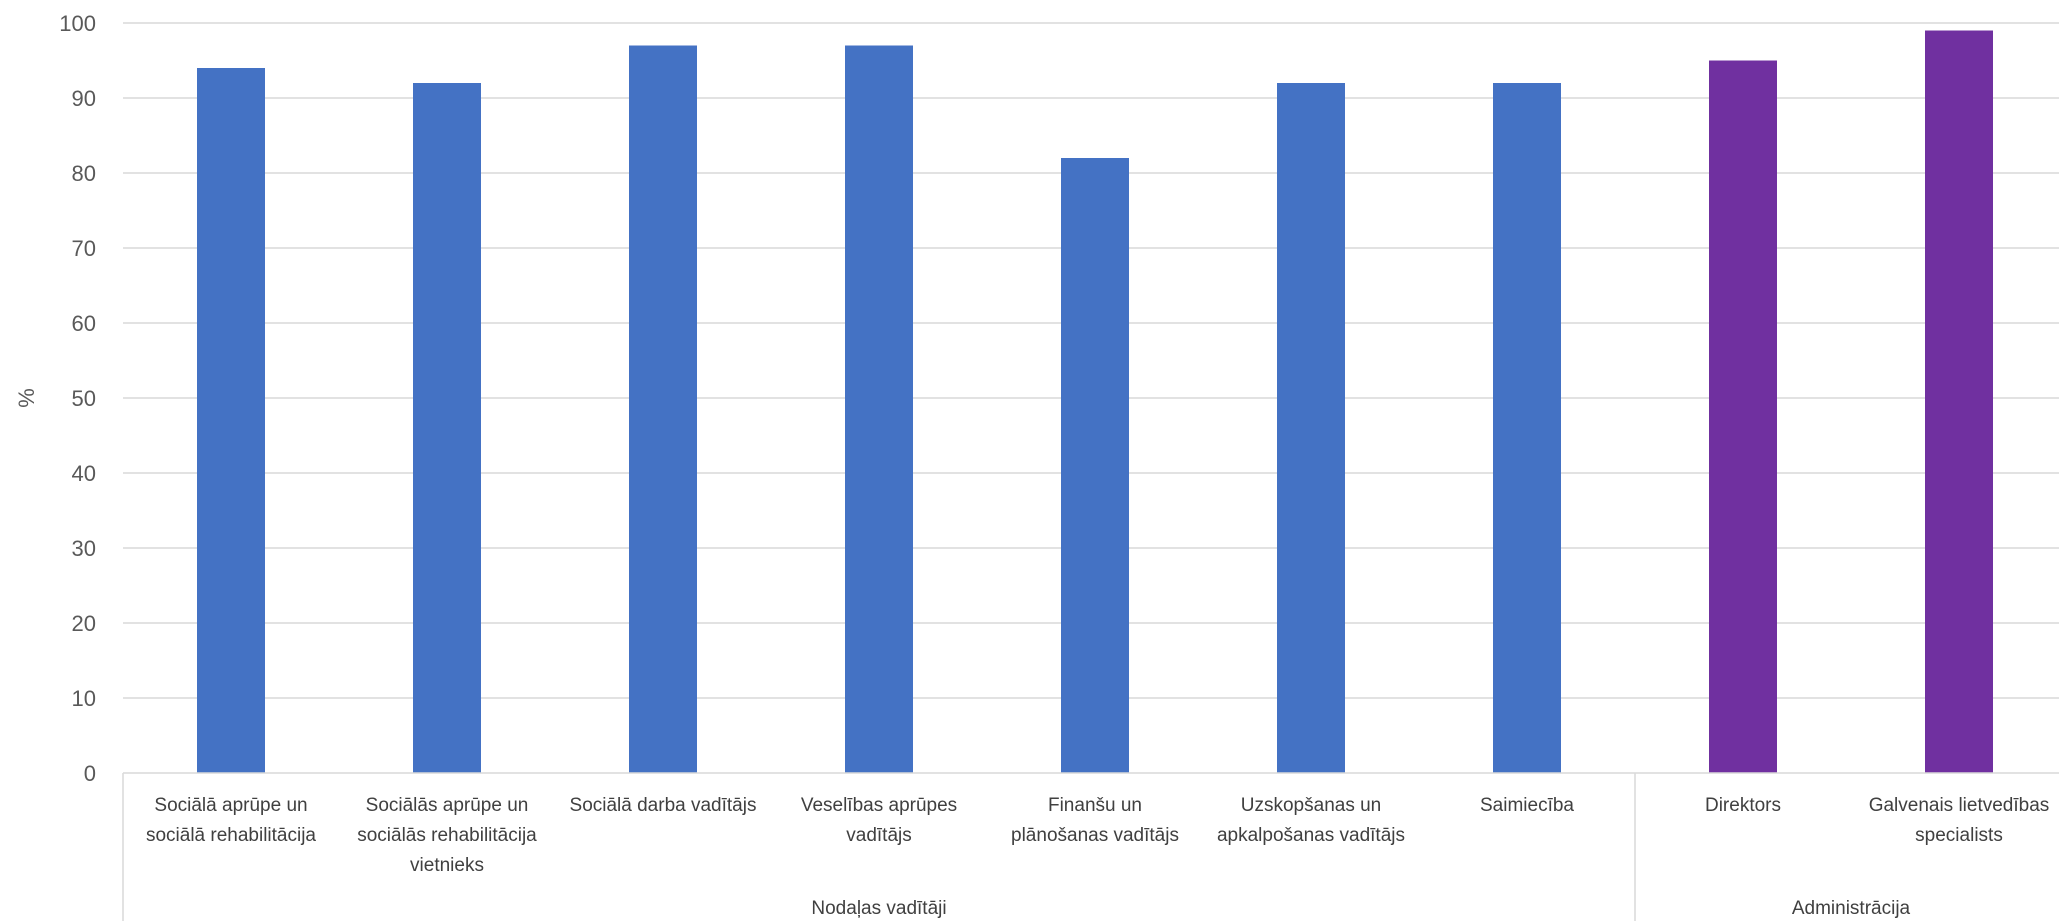 The width and height of the screenshot is (2059, 921). What do you see at coordinates (1959, 820) in the screenshot?
I see `x-tick-label: Galvenais lietvedības specialists` at bounding box center [1959, 820].